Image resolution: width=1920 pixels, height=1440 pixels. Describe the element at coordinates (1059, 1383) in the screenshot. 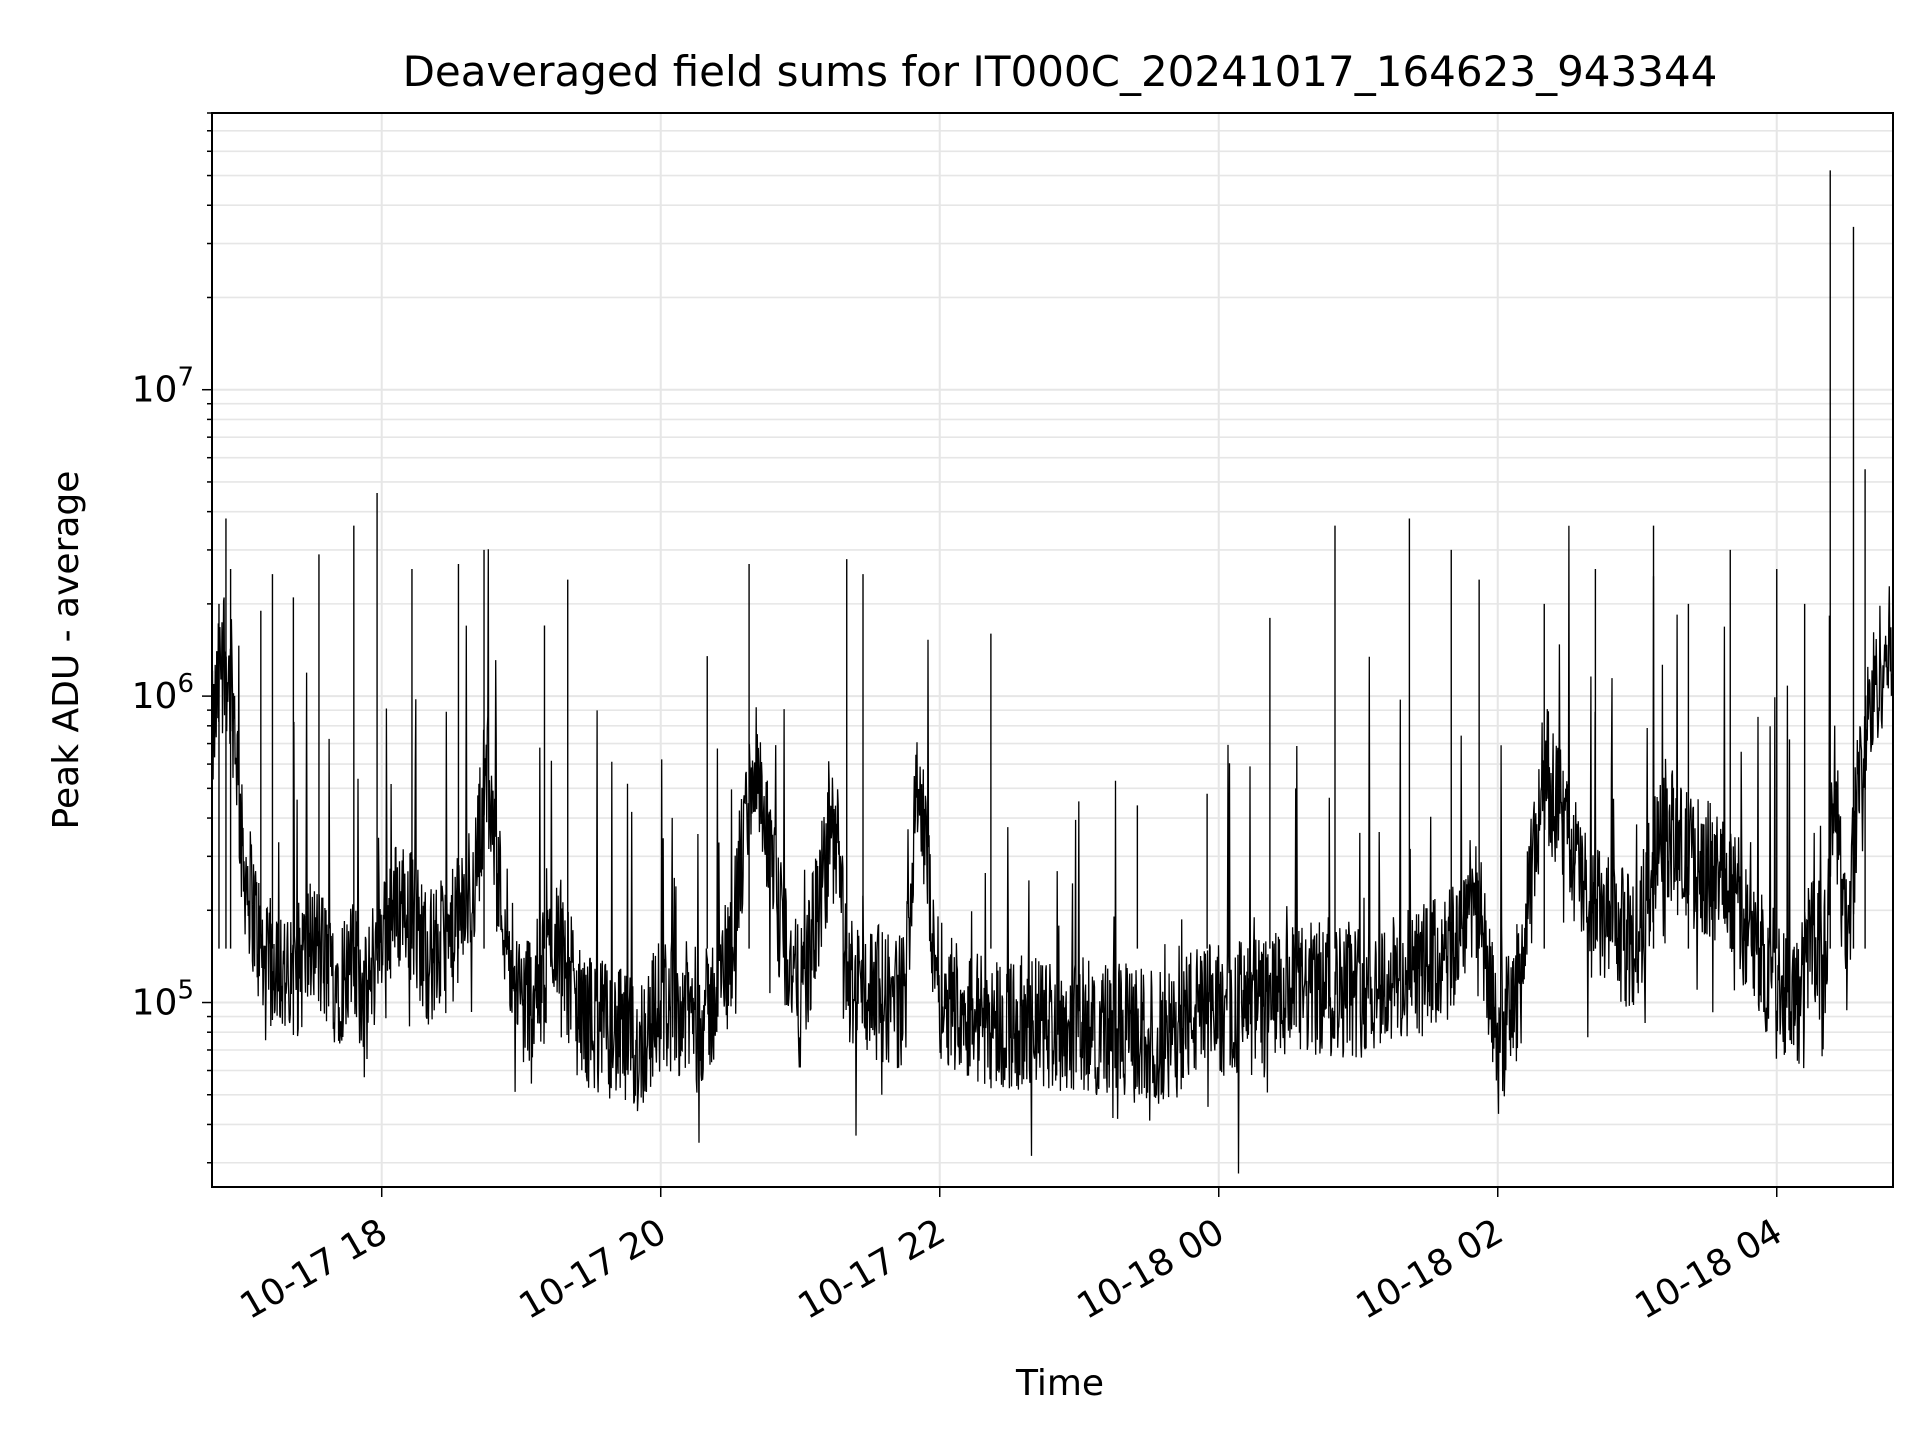

I see `x-axis-label: Time` at that location.